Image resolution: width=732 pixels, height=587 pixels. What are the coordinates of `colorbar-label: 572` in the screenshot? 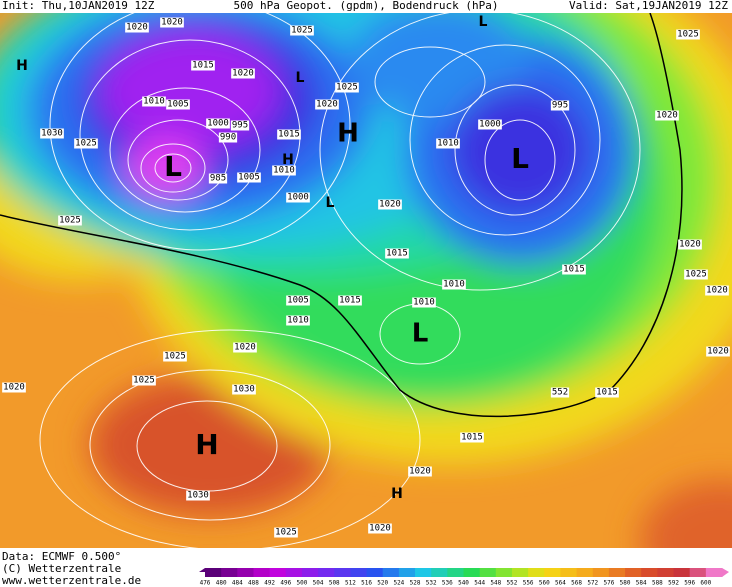 It's located at (592, 583).